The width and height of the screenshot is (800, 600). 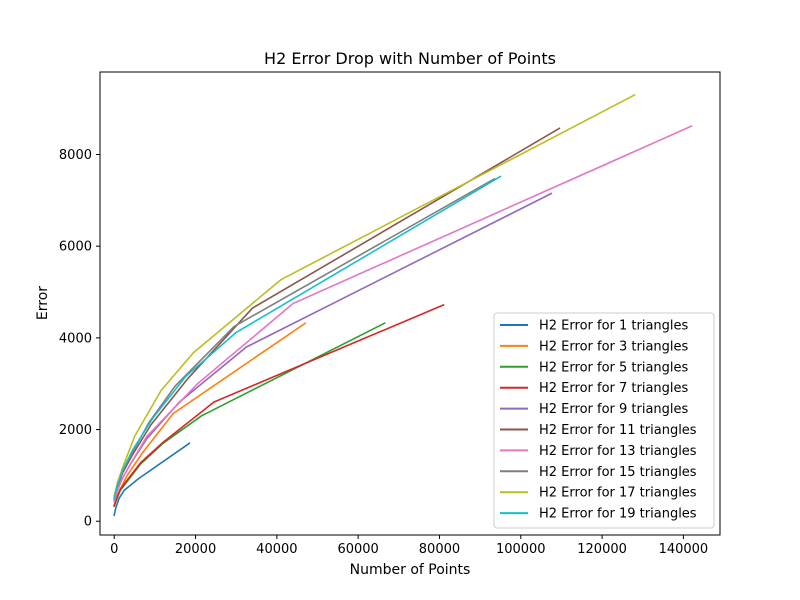 I want to click on legend-label-8: H2 Error for 15 triangles, so click(x=618, y=472).